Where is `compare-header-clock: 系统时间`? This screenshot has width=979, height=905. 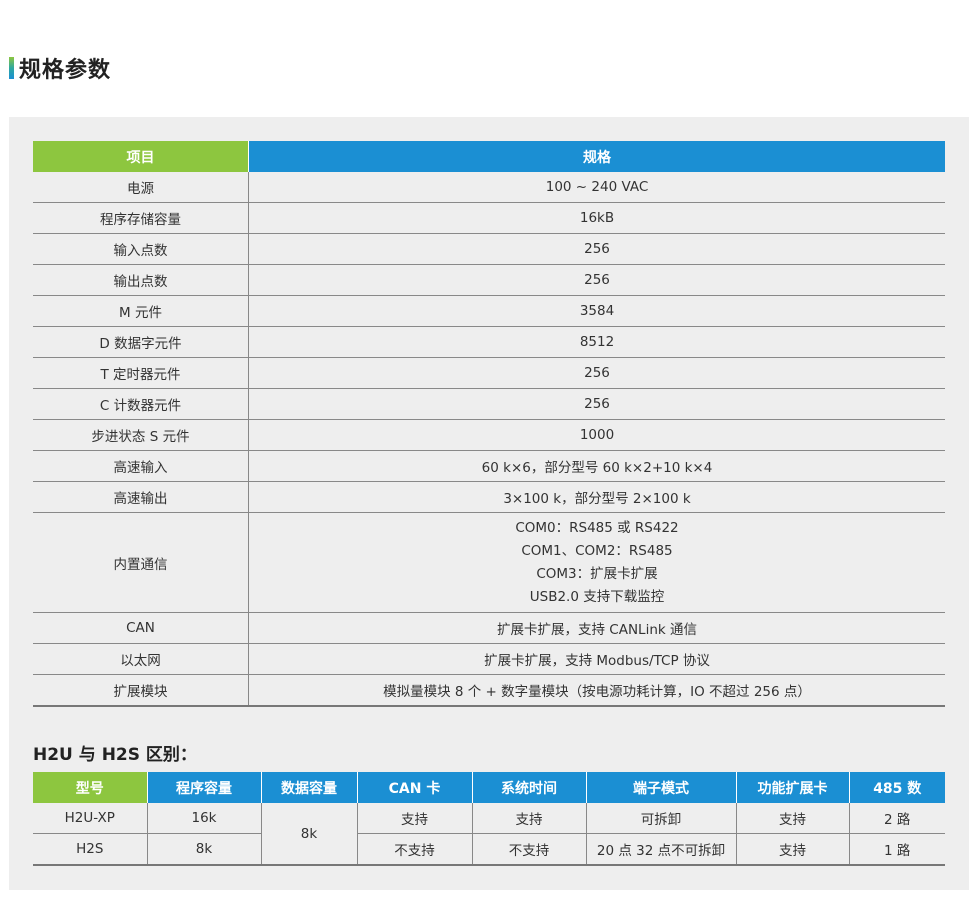 compare-header-clock: 系统时间 is located at coordinates (529, 787).